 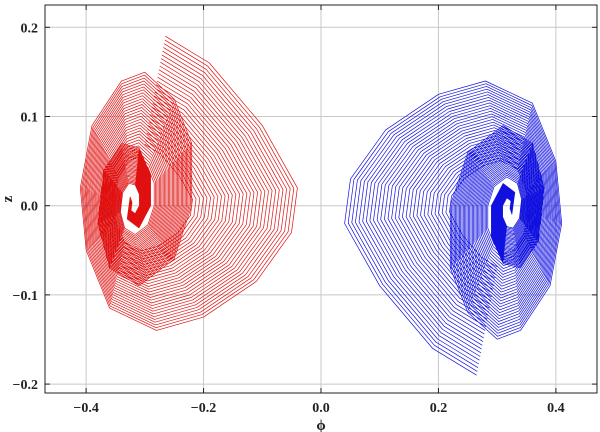 What do you see at coordinates (25, 296) in the screenshot?
I see `y-tick-label: −0.1` at bounding box center [25, 296].